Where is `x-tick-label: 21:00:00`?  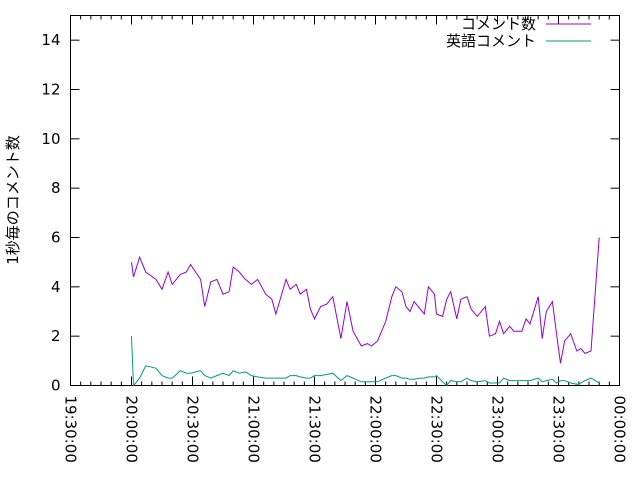 x-tick-label: 21:00:00 is located at coordinates (254, 429).